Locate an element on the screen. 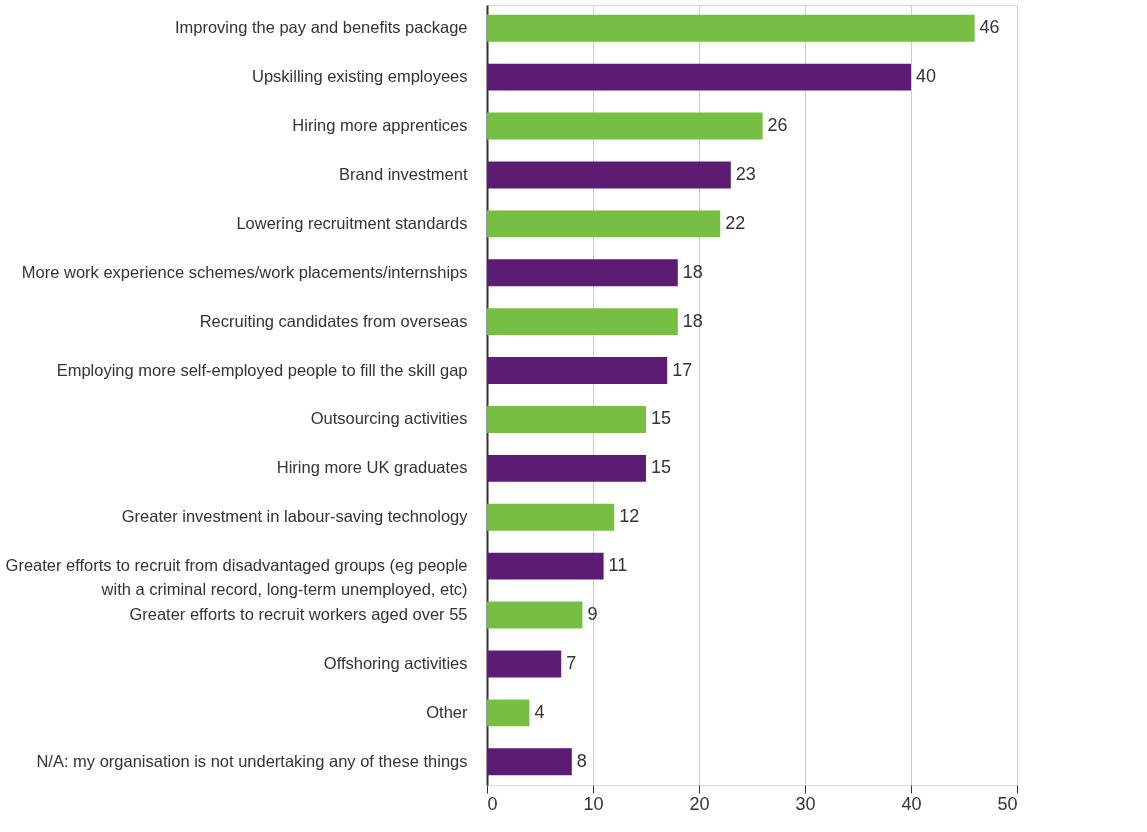  data-label: 40 is located at coordinates (926, 76).